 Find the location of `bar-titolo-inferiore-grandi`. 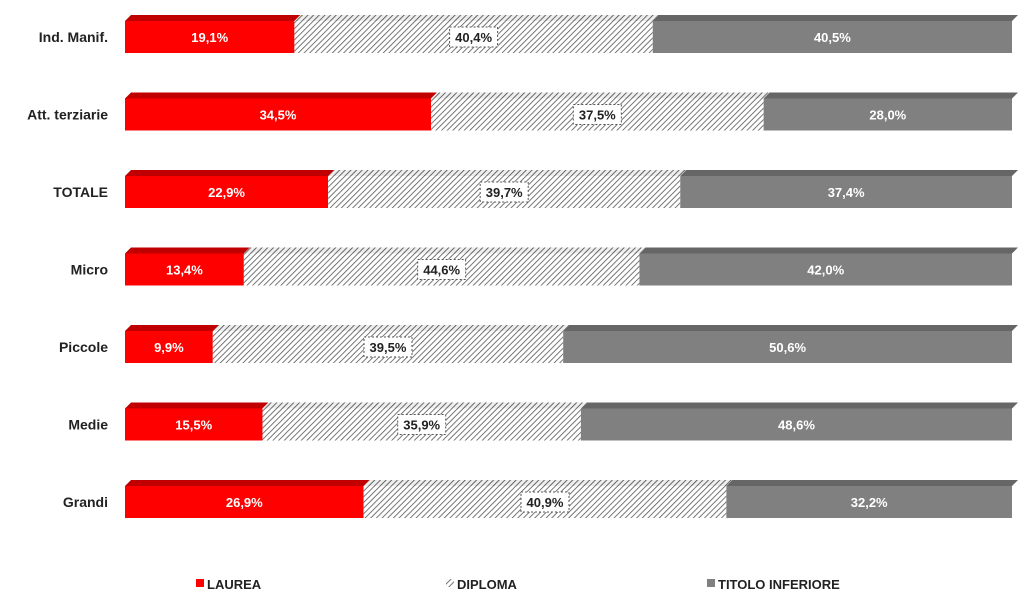

bar-titolo-inferiore-grandi is located at coordinates (869, 502).